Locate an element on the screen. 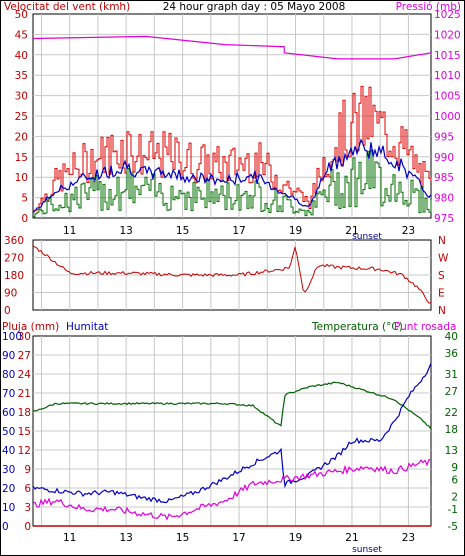  humidity-axis-title: Humitat is located at coordinates (87, 327).